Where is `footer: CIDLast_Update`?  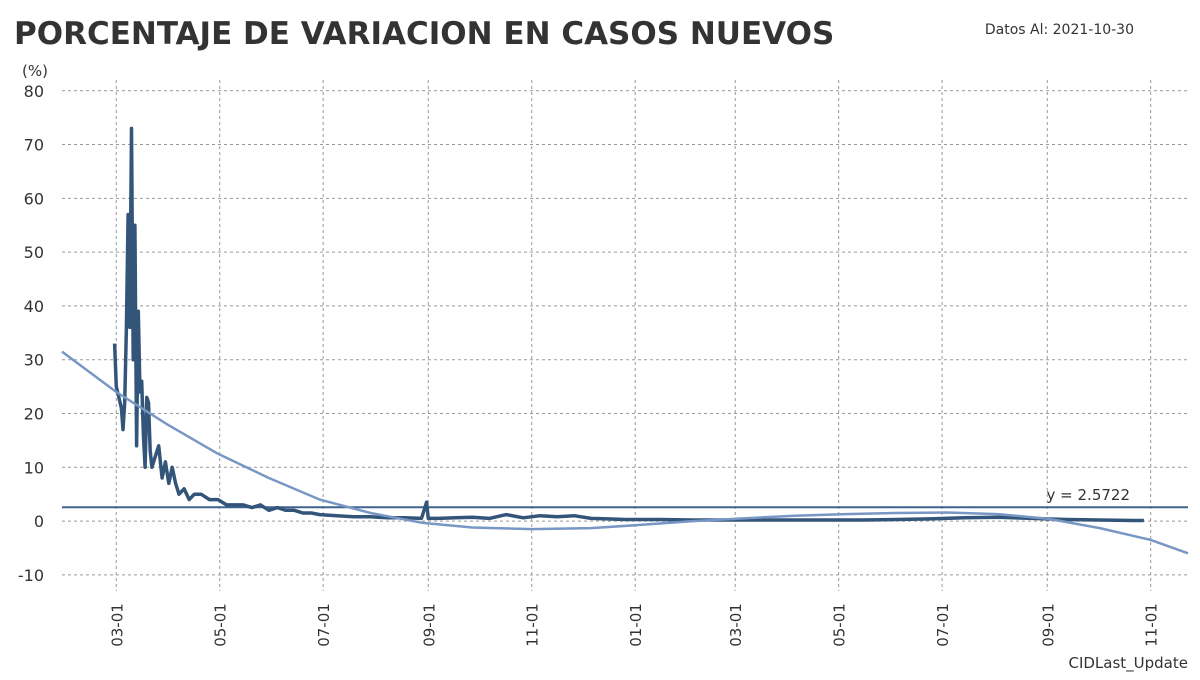 footer: CIDLast_Update is located at coordinates (1128, 663).